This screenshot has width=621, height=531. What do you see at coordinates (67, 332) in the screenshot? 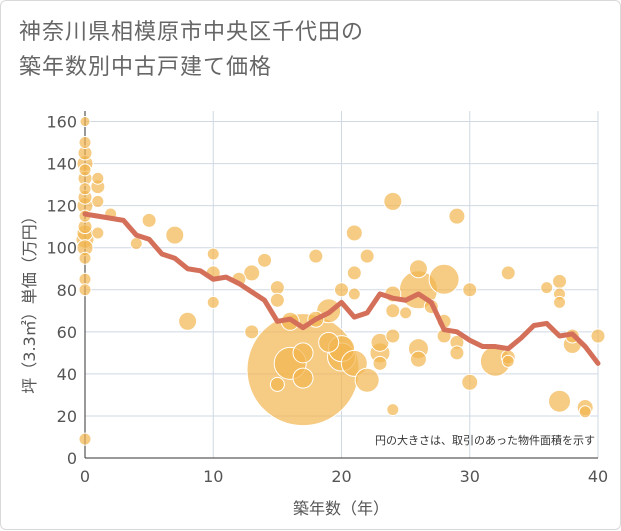
I see `y-tick-label: 60` at bounding box center [67, 332].